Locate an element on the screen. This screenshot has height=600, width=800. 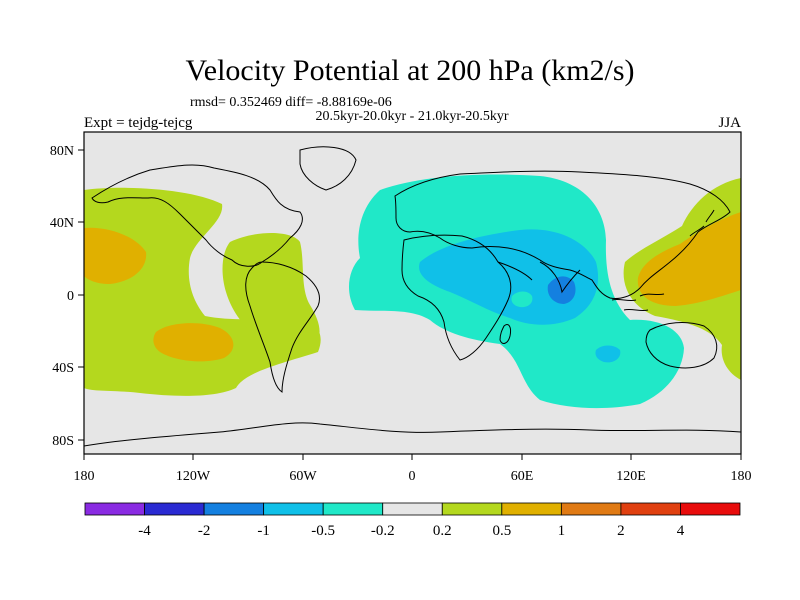
plot-title: Velocity Potential at 200 hPa (km2/s) is located at coordinates (409, 70).